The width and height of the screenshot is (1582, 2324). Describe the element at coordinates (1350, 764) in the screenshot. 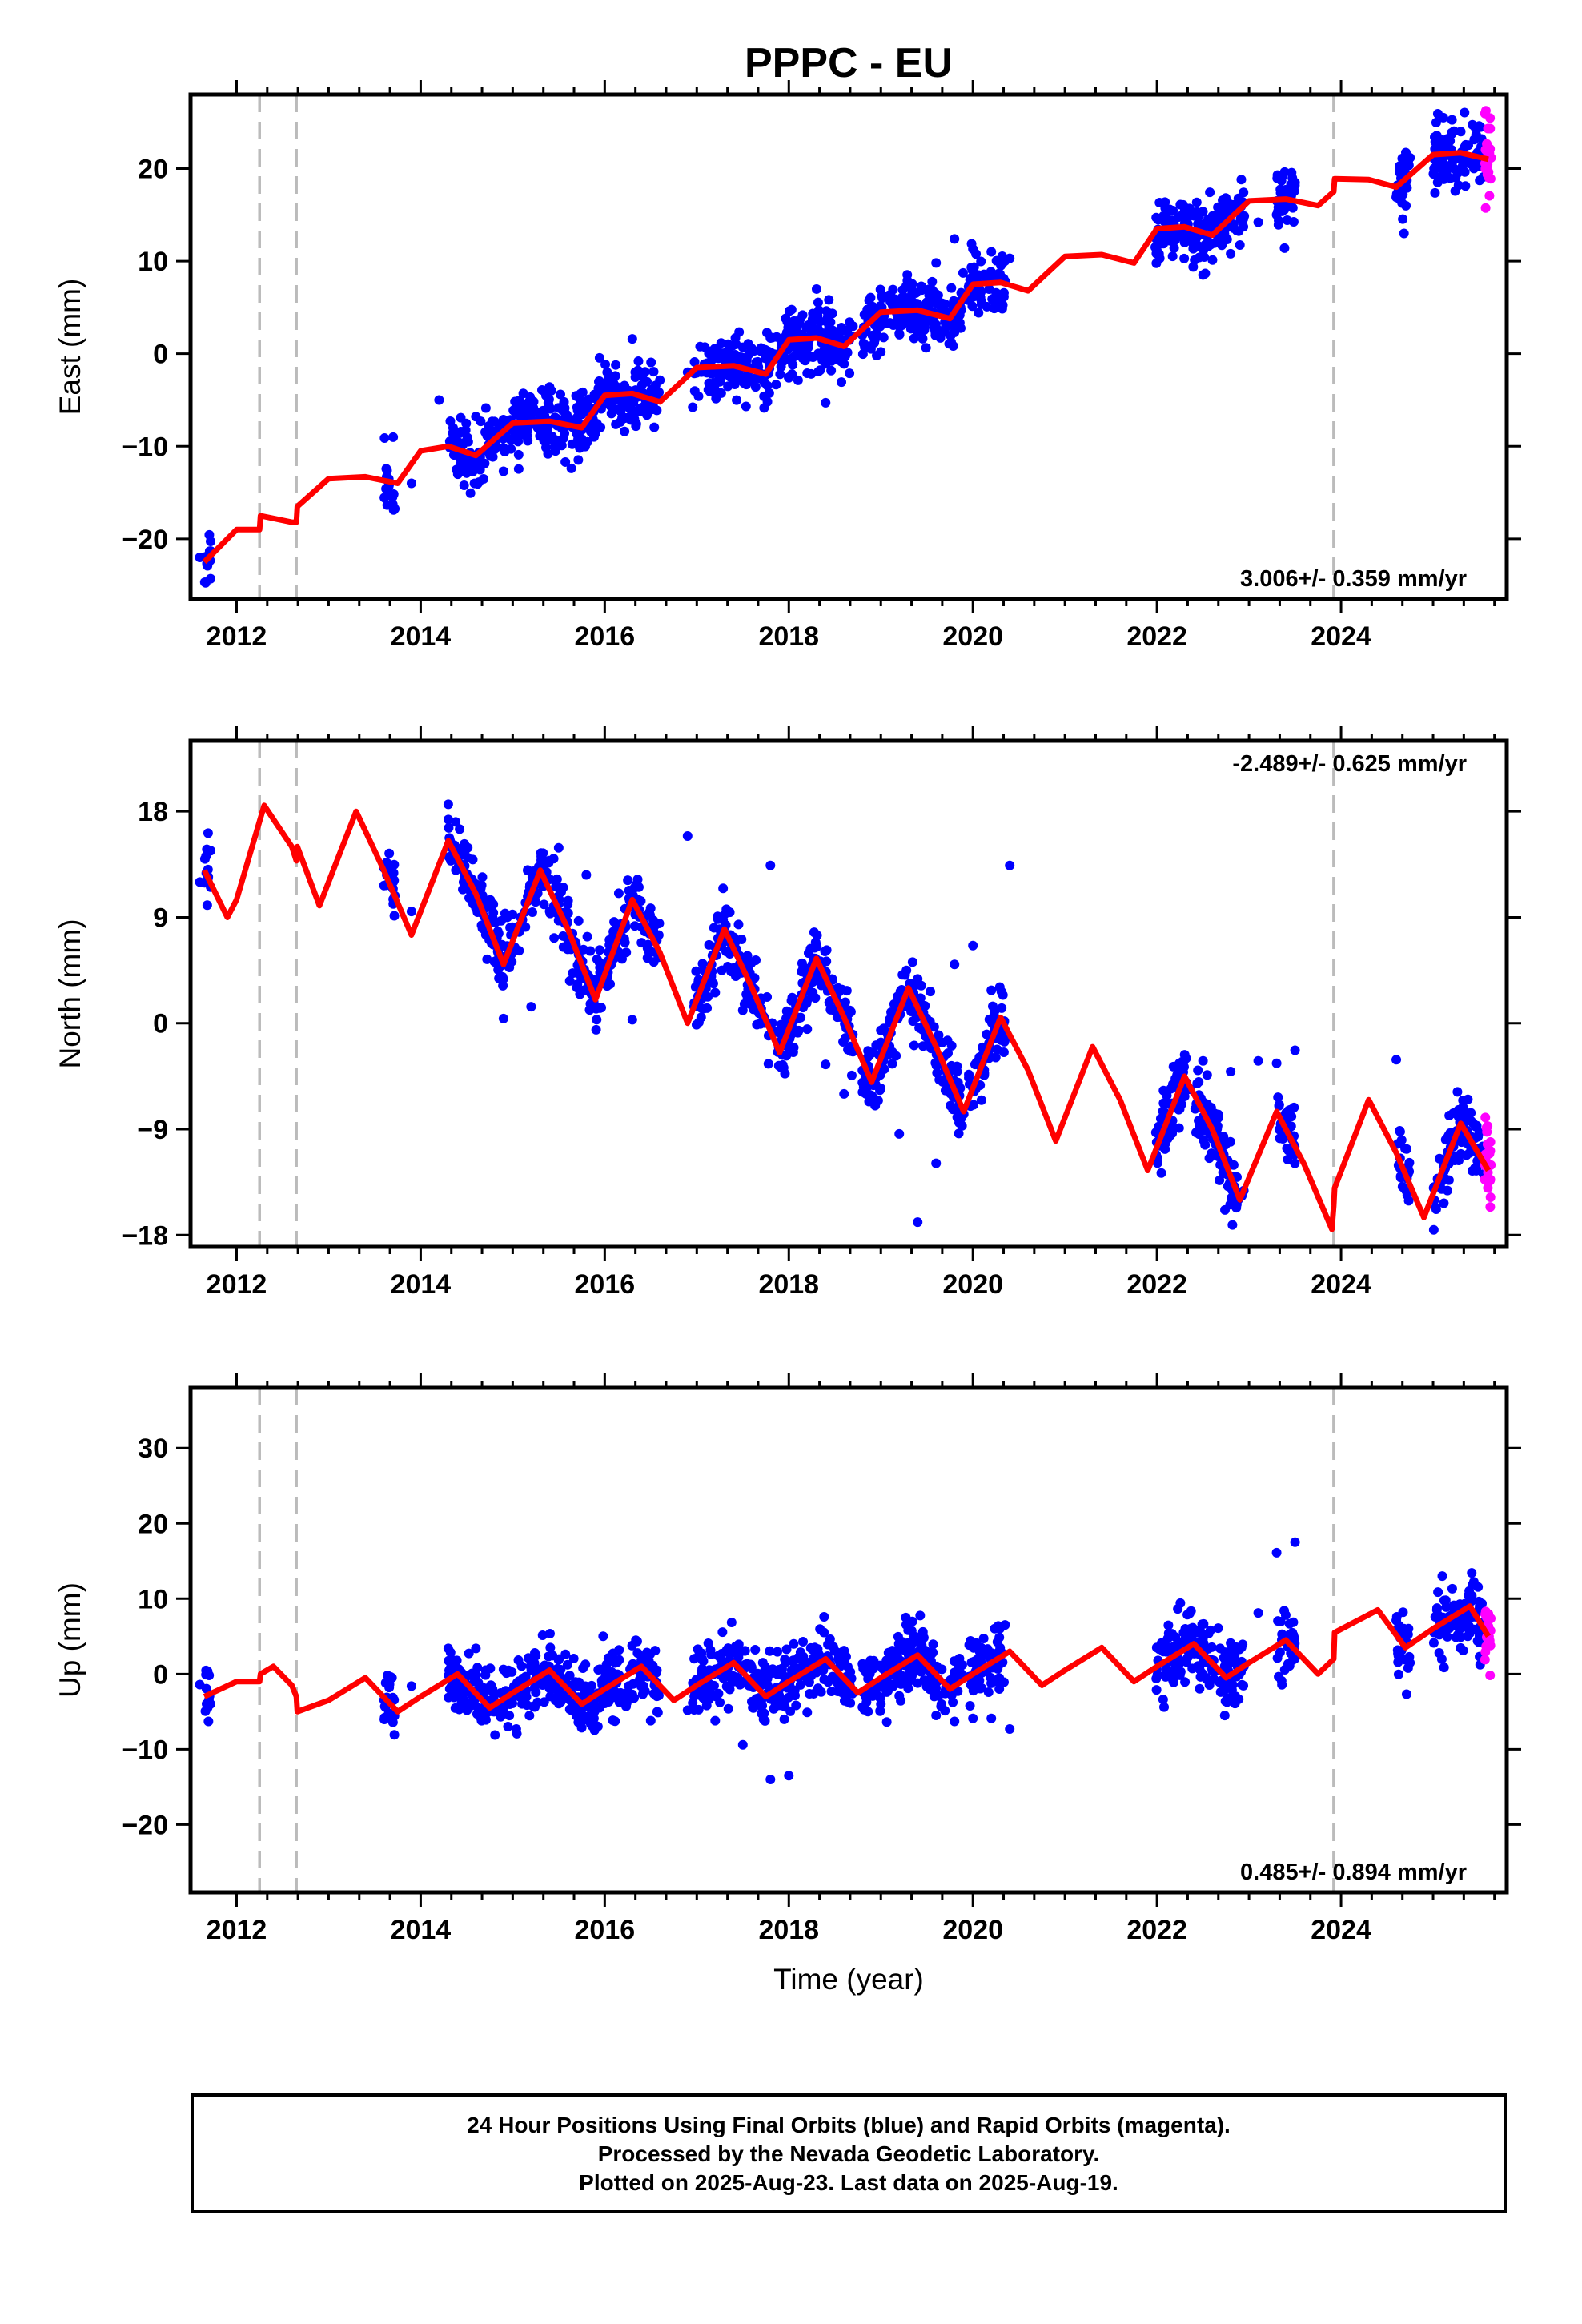

I see `velocity-label: -2.489+/- 0.625 mm/yr` at that location.